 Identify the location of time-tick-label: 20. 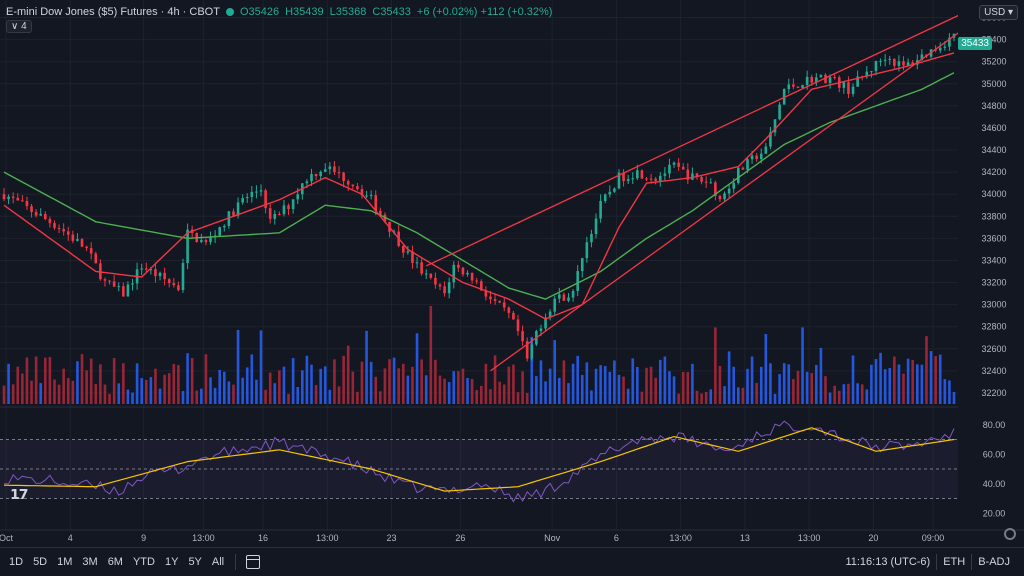
(873, 538).